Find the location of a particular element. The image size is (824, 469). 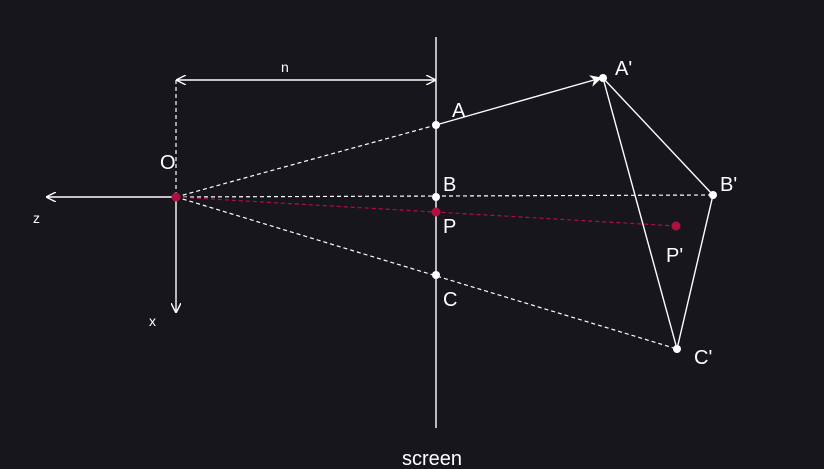

point-c-prime is located at coordinates (677, 349).